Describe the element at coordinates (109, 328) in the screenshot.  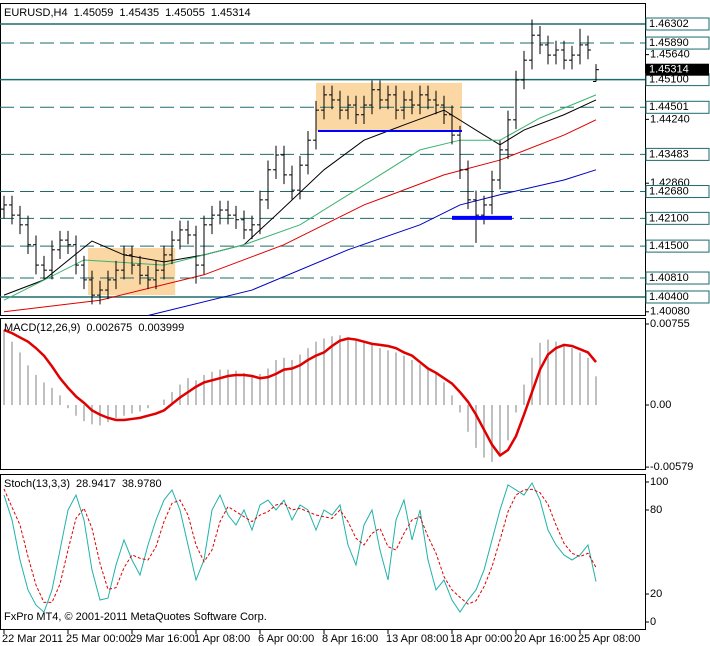
I see `header-value: 0.002675` at that location.